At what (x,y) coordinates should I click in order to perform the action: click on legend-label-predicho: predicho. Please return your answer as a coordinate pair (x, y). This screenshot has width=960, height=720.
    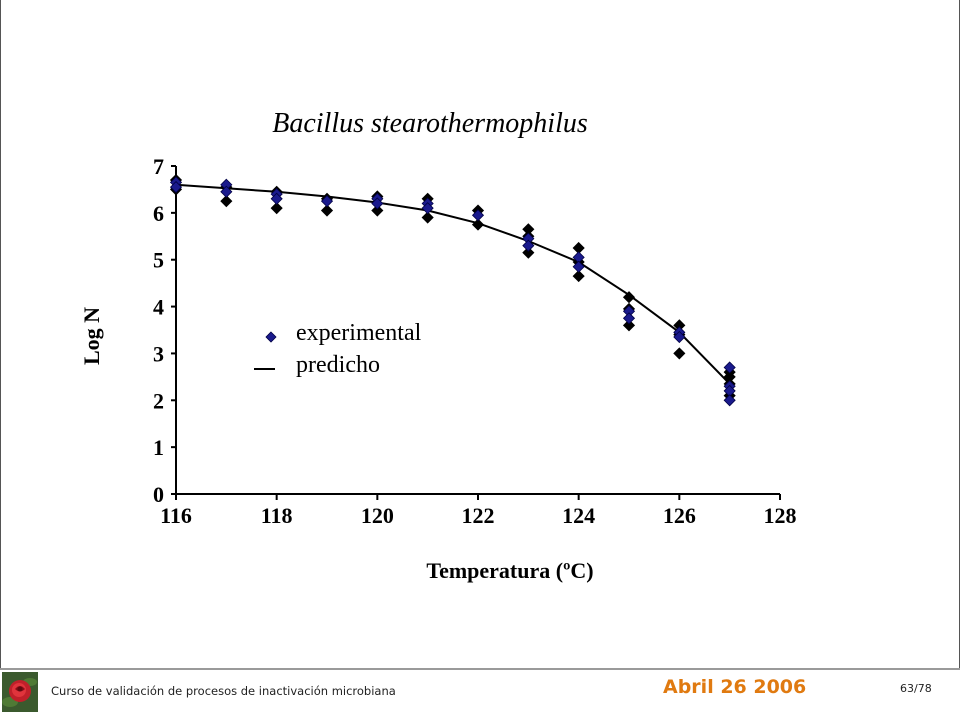
    Looking at the image, I should click on (338, 365).